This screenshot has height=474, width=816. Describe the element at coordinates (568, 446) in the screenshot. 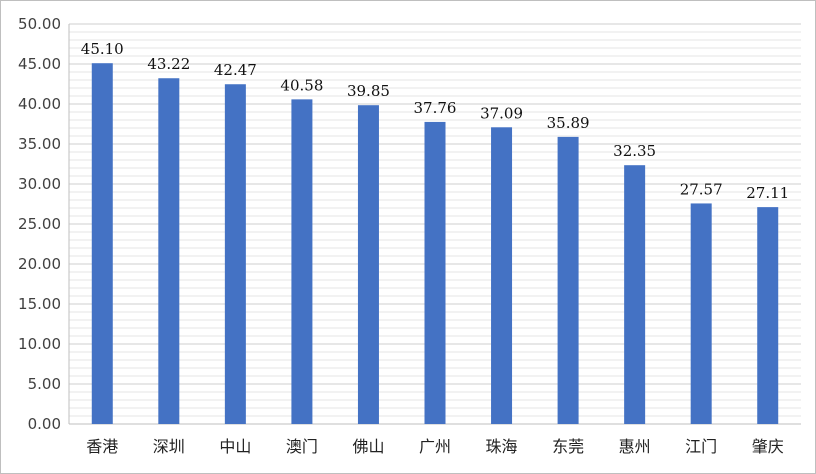

I see `x-category-label: 东莞` at that location.